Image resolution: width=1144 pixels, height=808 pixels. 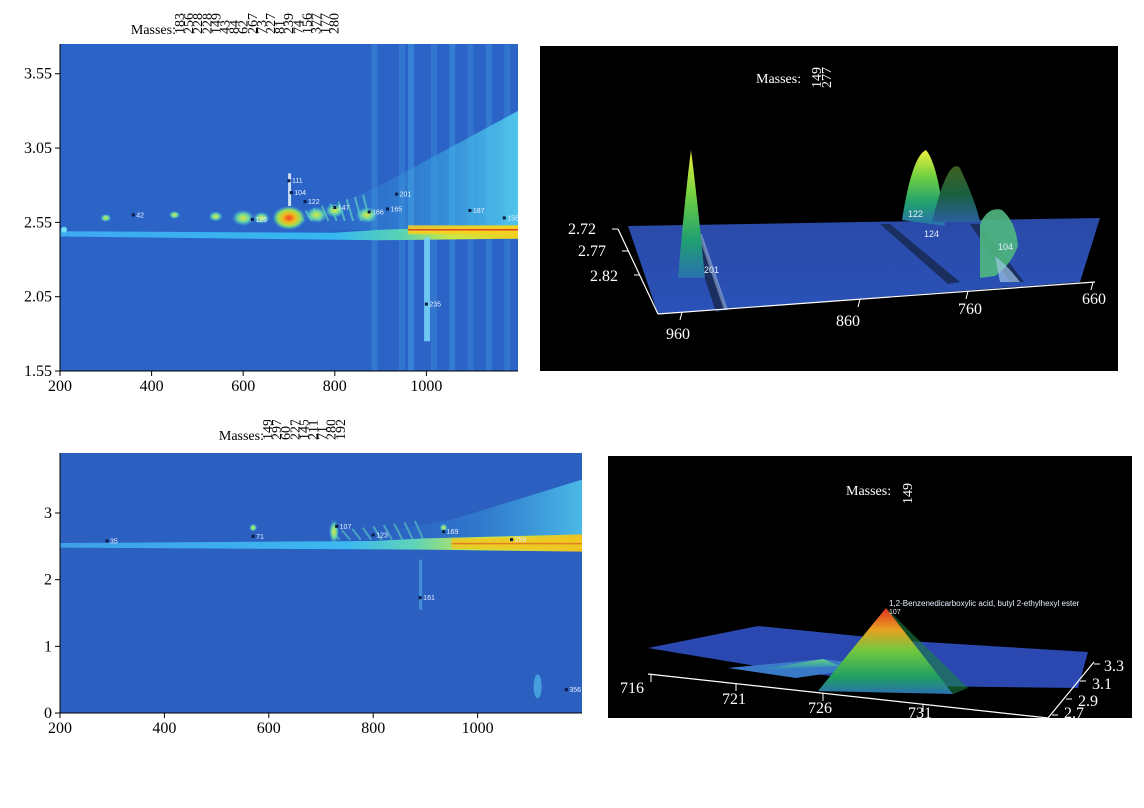 What do you see at coordinates (48, 646) in the screenshot?
I see `y-tick-label: 1` at bounding box center [48, 646].